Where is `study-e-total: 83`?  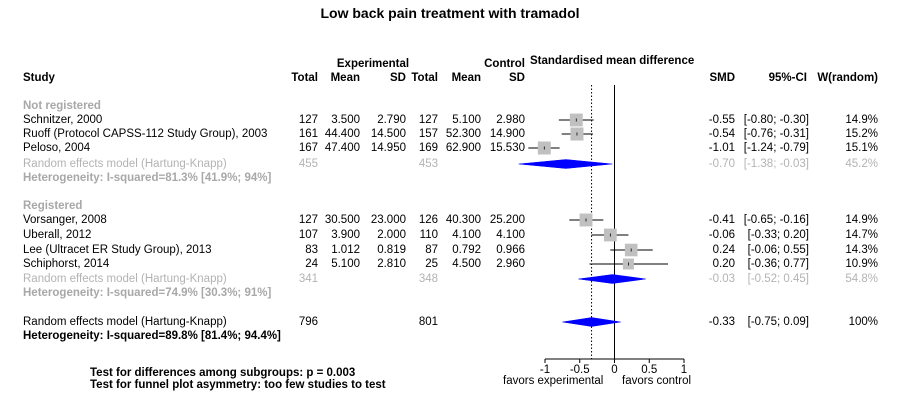
study-e-total: 83 is located at coordinates (311, 250).